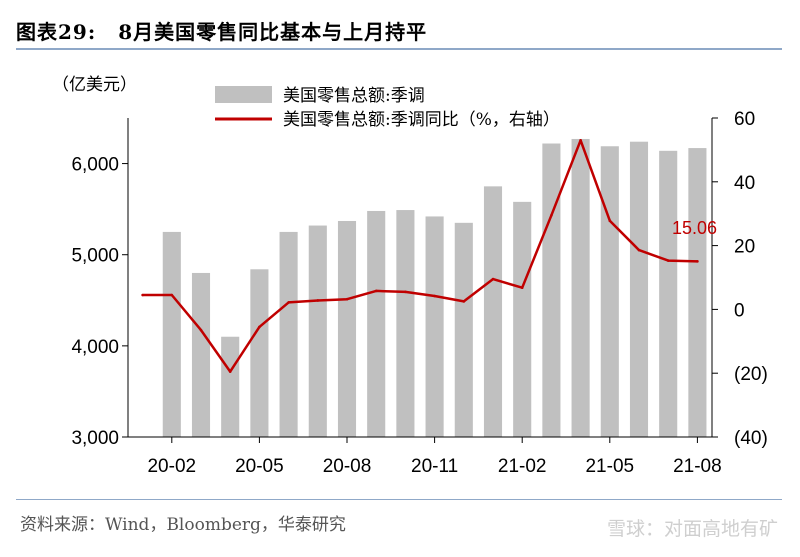  What do you see at coordinates (171, 466) in the screenshot?
I see `x-tick-label-20-02: 20-02` at bounding box center [171, 466].